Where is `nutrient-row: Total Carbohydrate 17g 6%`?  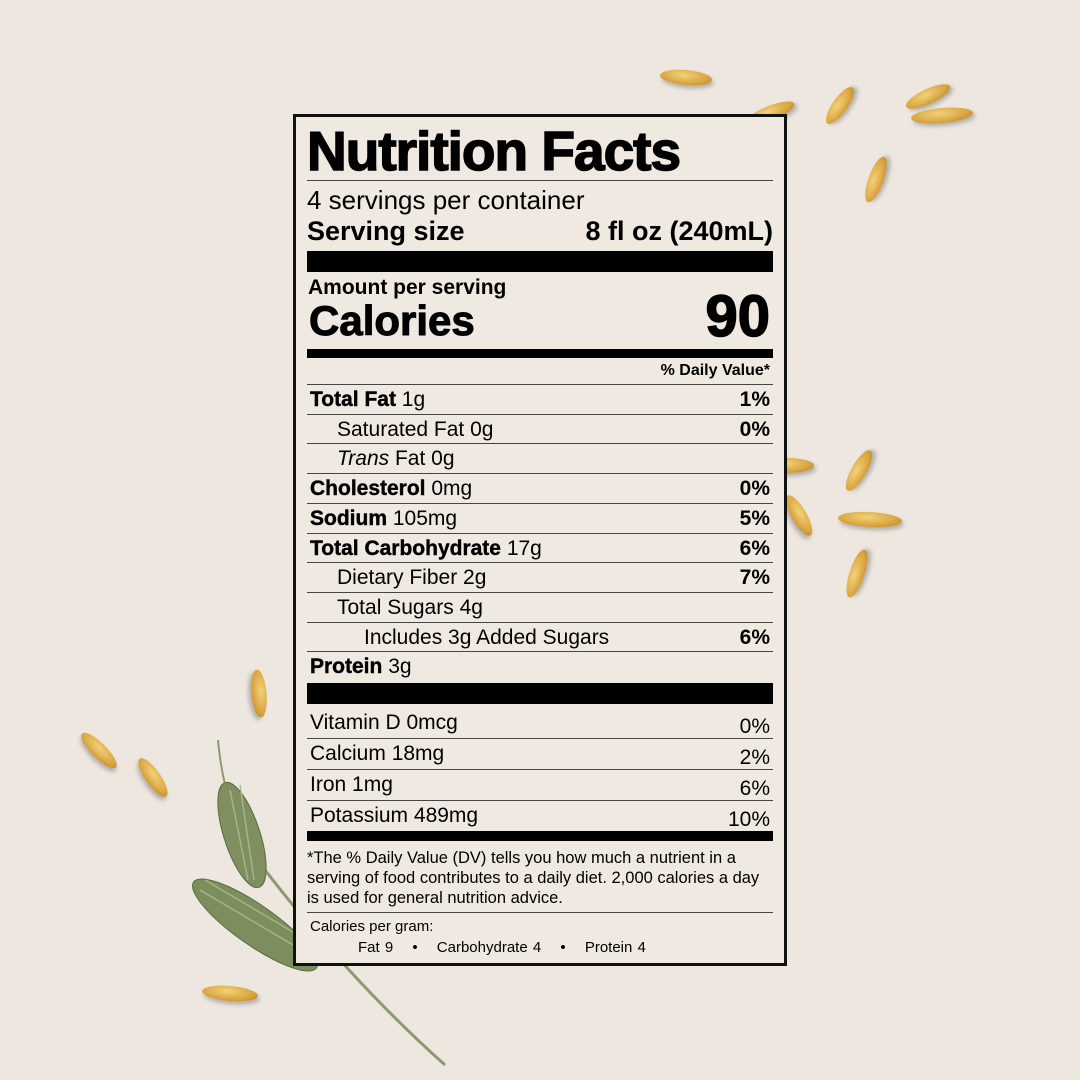 nutrient-row: Total Carbohydrate 17g 6% is located at coordinates (540, 548).